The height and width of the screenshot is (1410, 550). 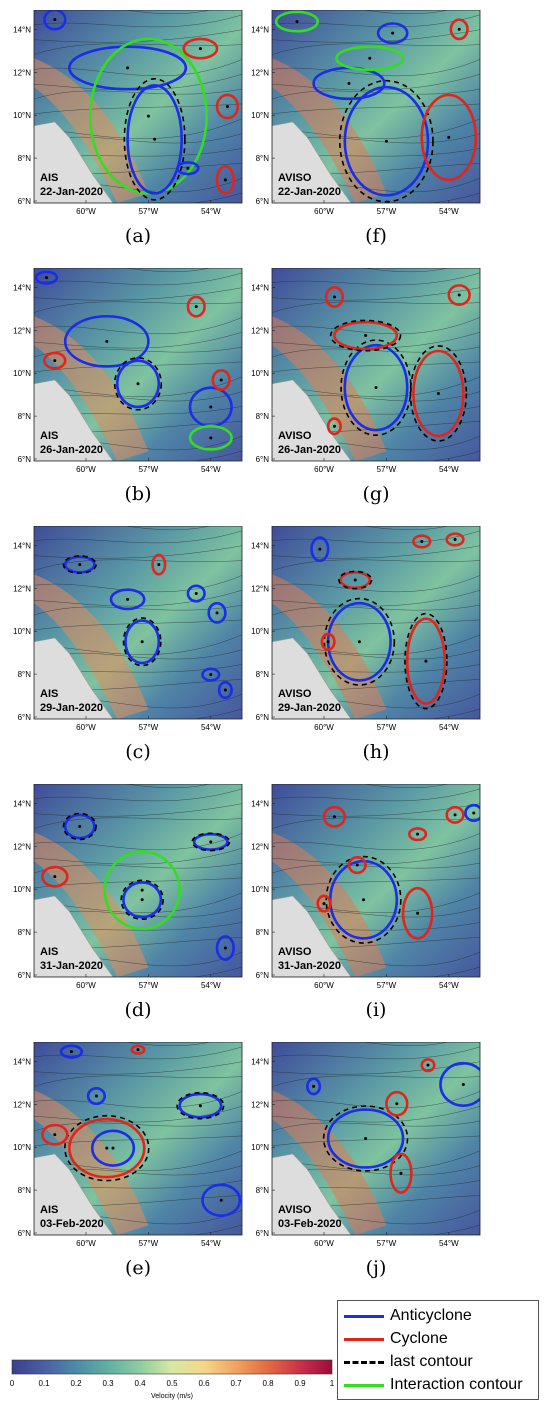 What do you see at coordinates (364, 1339) in the screenshot?
I see `cyclone-swatch` at bounding box center [364, 1339].